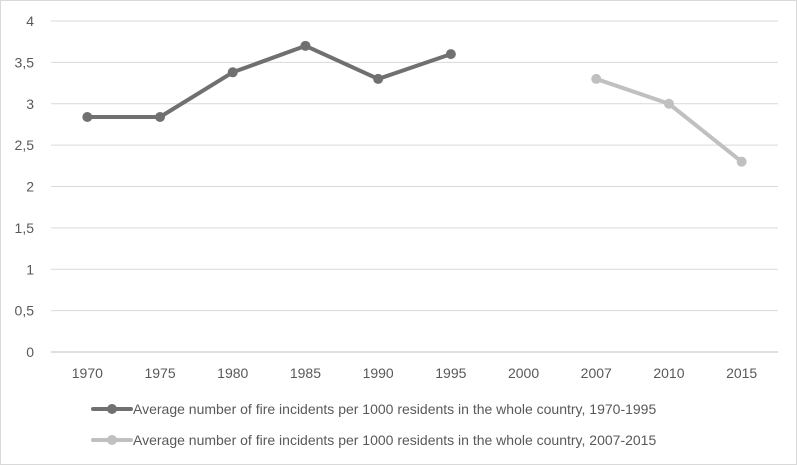  What do you see at coordinates (596, 373) in the screenshot?
I see `x-tick-label: 2007` at bounding box center [596, 373].